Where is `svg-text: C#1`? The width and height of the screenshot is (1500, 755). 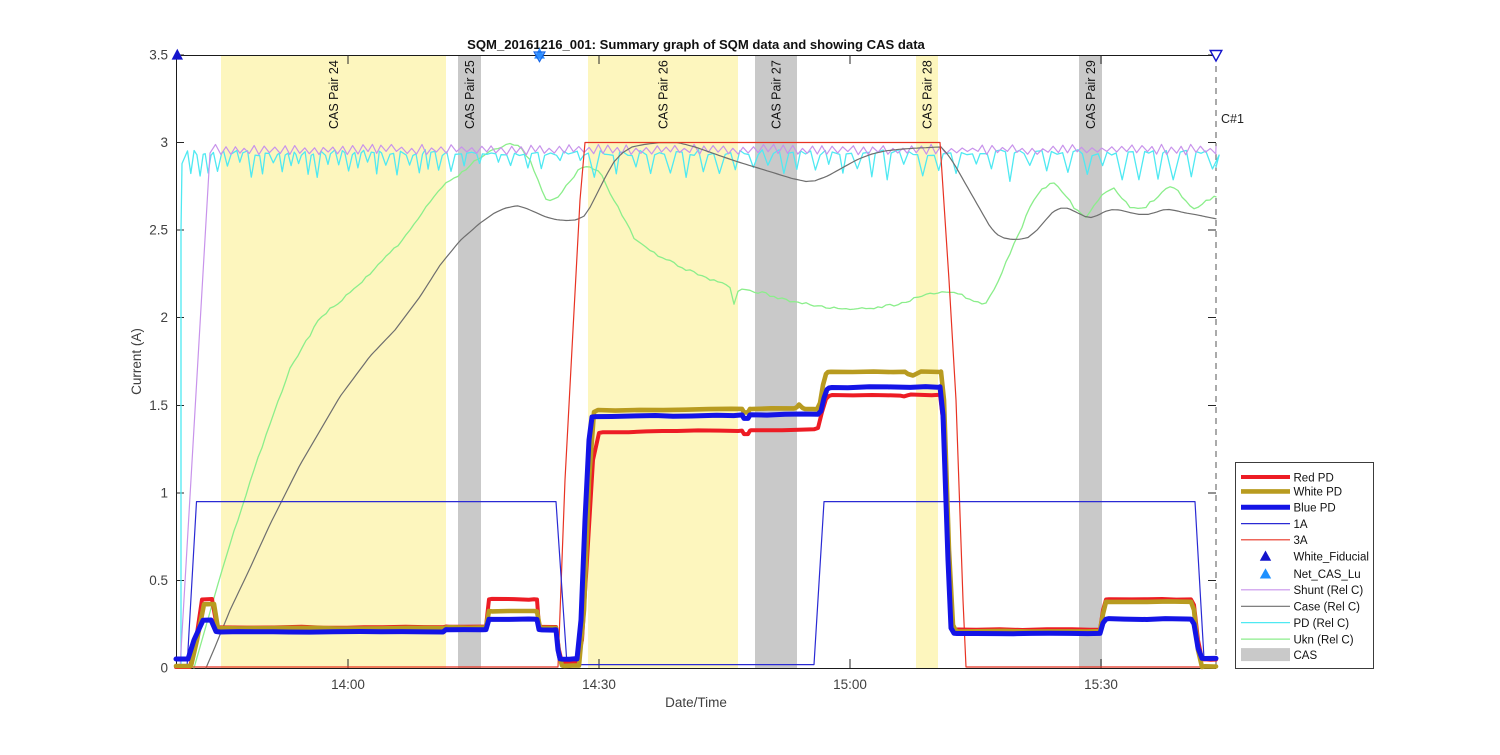 svg-text: C#1 is located at coordinates (1232, 119).